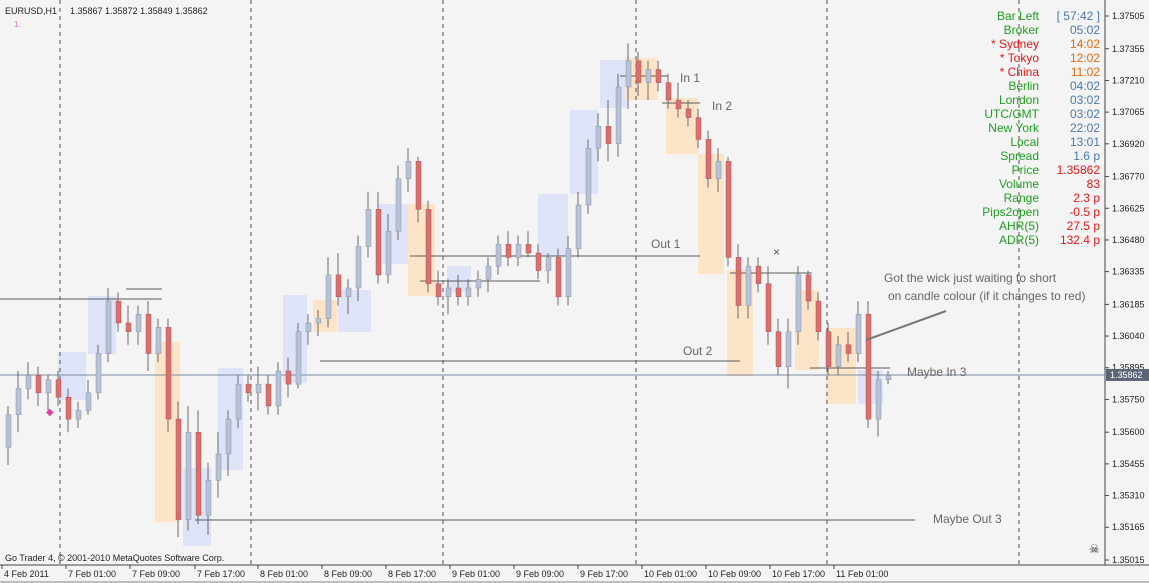  I want to click on info-row: * China 11:02, so click(1050, 72).